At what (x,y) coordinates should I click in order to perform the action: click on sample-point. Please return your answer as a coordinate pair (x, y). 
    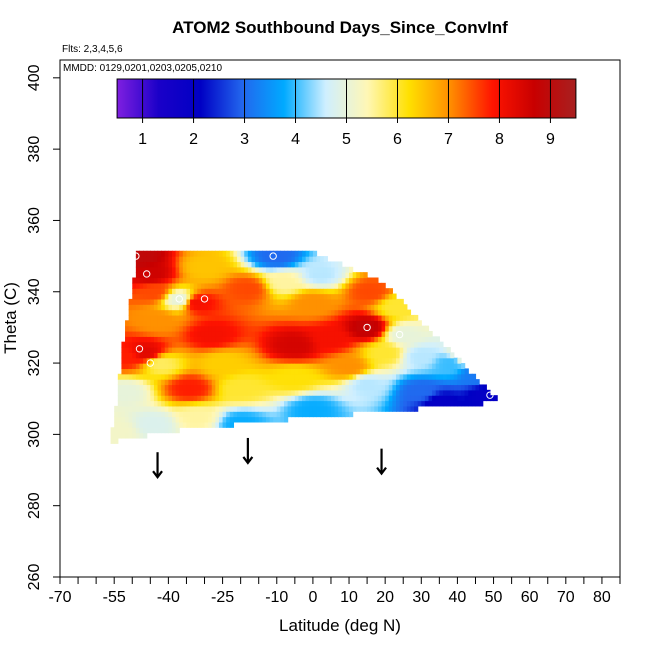
    Looking at the image, I should click on (399, 334).